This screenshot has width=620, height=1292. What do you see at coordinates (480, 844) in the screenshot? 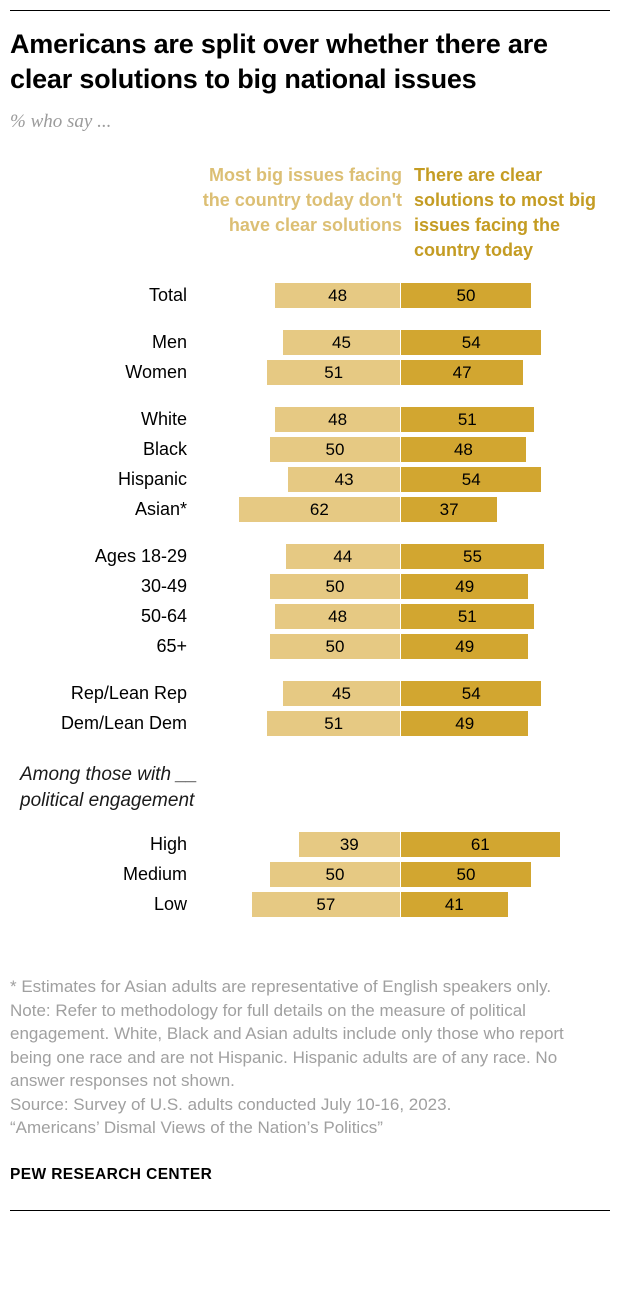
I see `bar-right-segment: 61` at bounding box center [480, 844].